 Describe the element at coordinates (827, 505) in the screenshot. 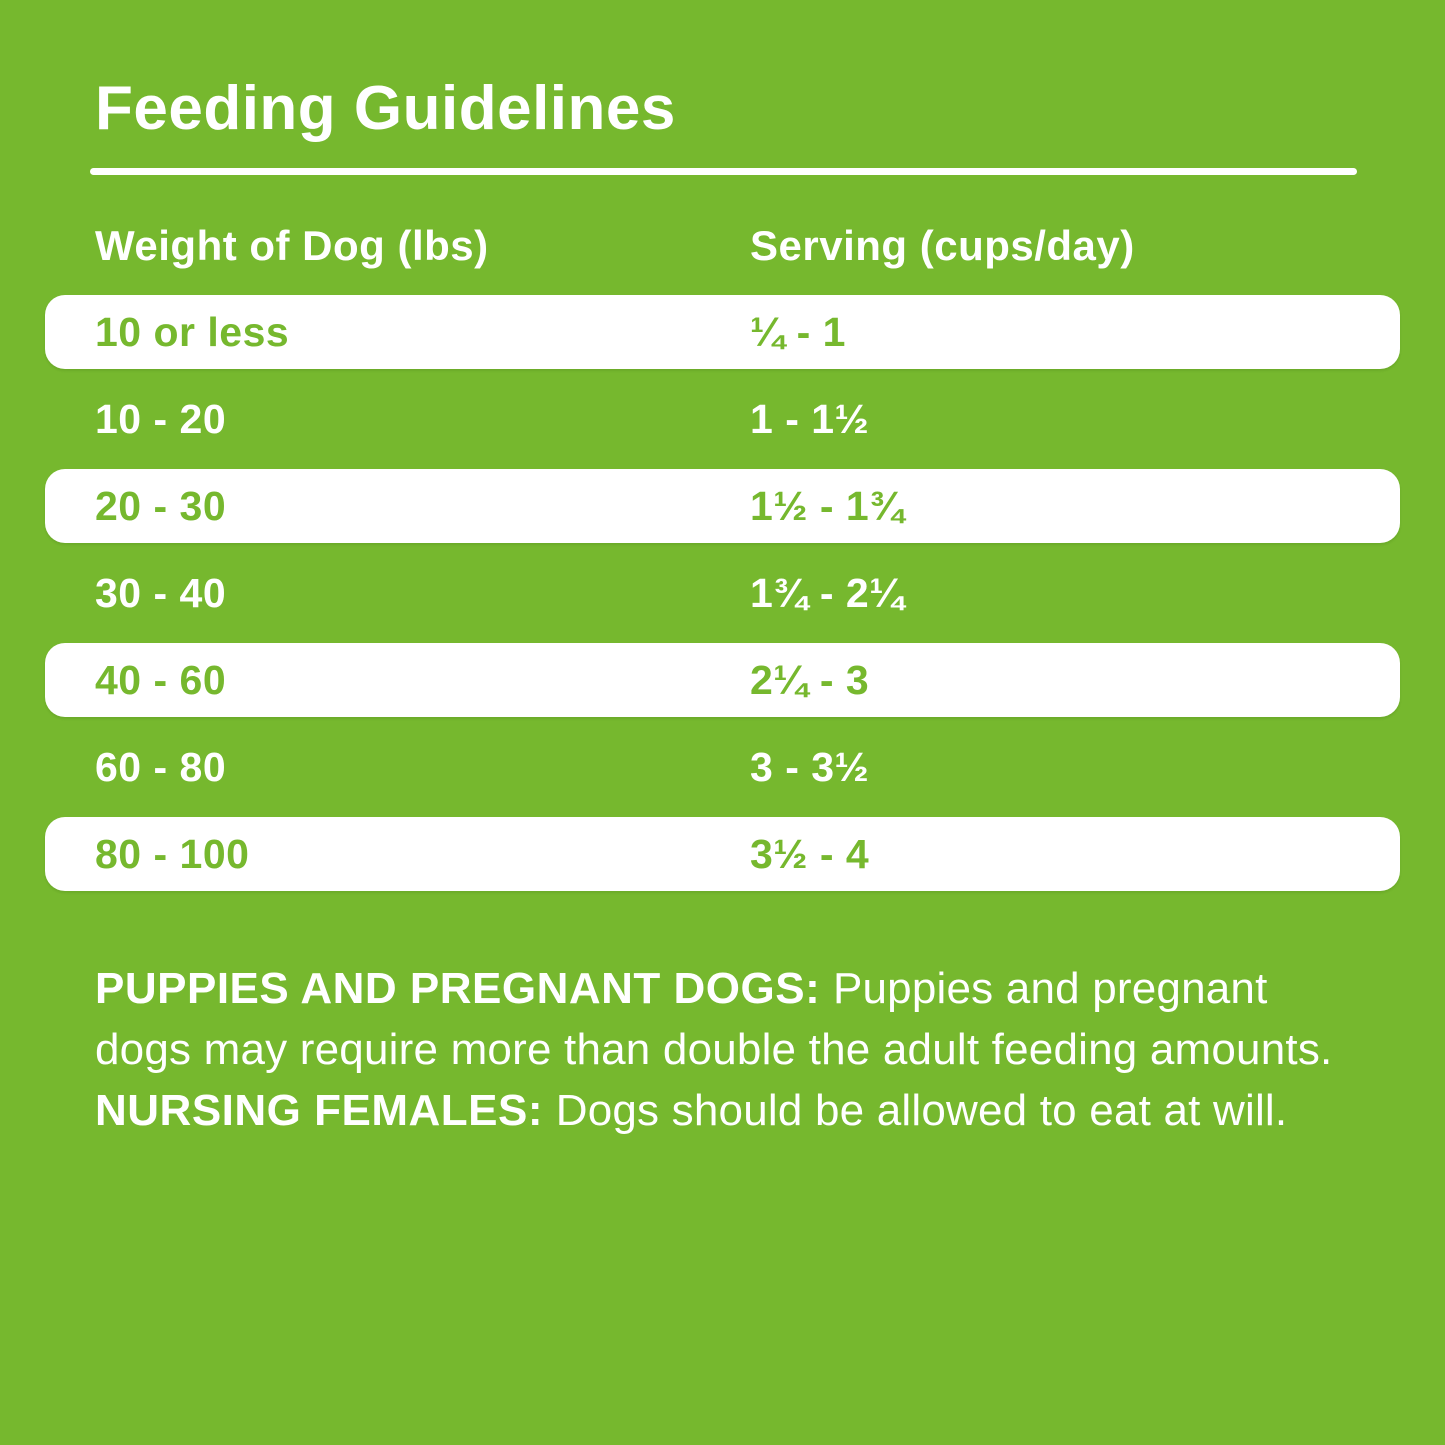

I see `serving-cell: 1½ - 1¾` at that location.